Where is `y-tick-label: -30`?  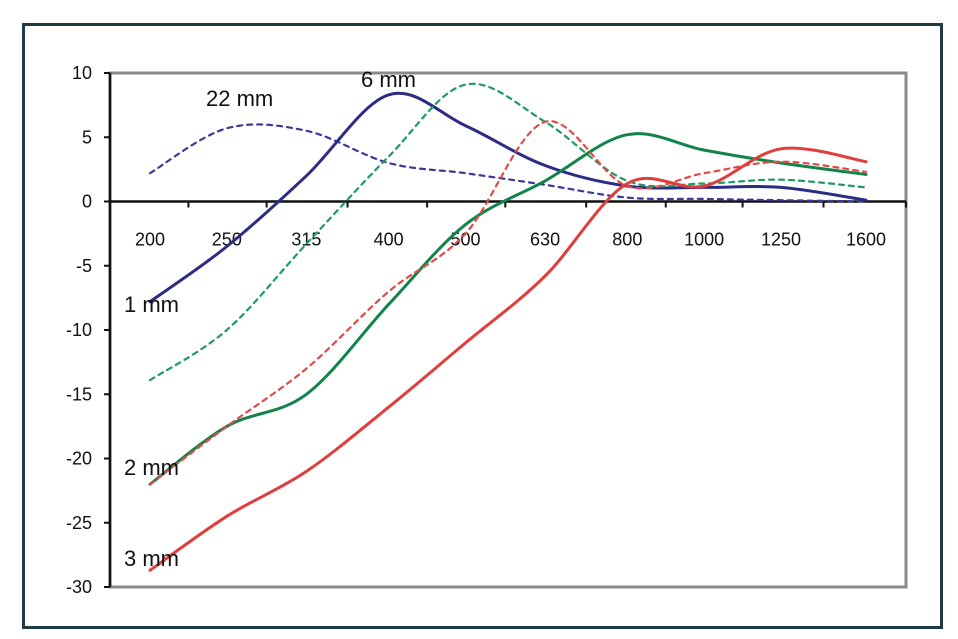
y-tick-label: -30 is located at coordinates (79, 587).